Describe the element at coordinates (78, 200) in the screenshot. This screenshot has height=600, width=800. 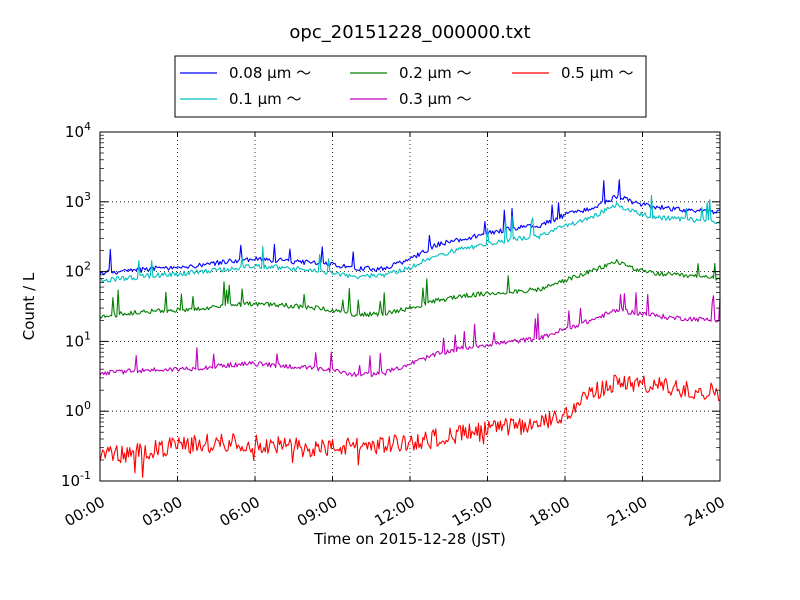
I see `y-tick-label: 10³` at that location.